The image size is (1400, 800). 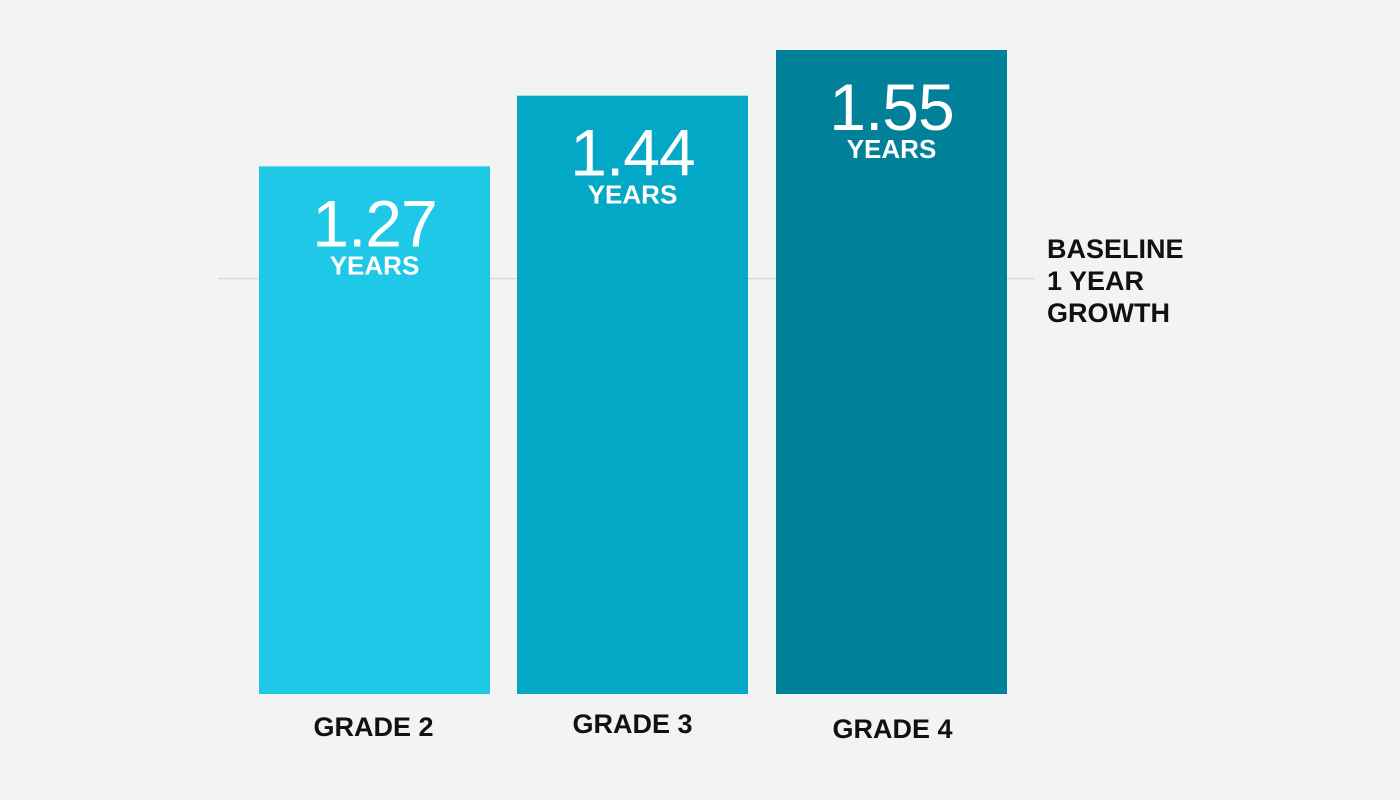 What do you see at coordinates (373, 727) in the screenshot?
I see `category-label: GRADE 2` at bounding box center [373, 727].